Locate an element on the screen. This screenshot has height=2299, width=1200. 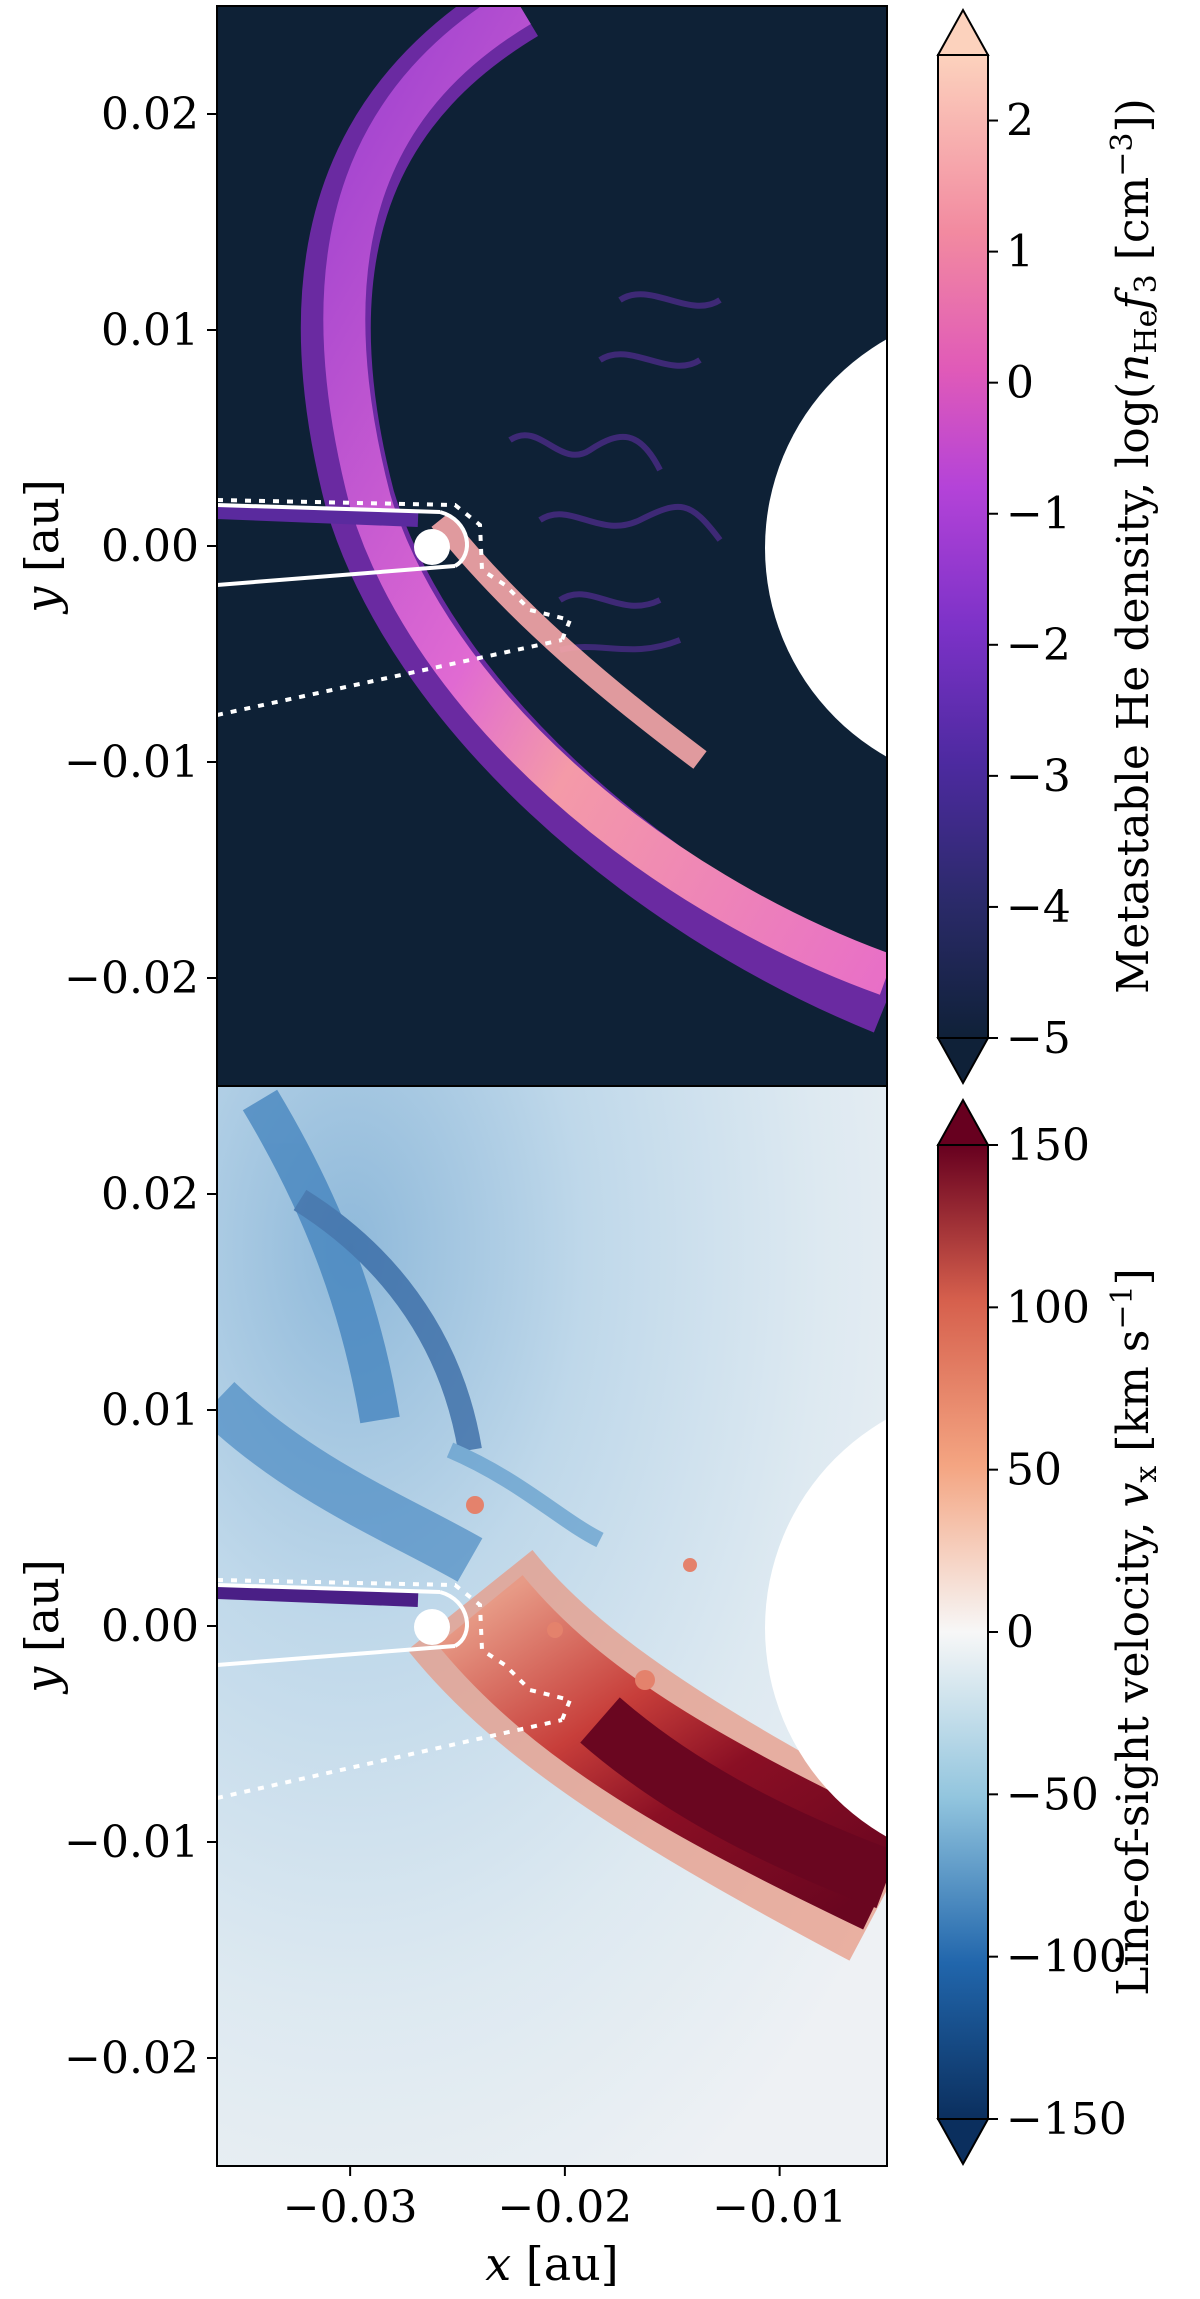
colorbar-tick-label: −4 is located at coordinates (1038, 907).